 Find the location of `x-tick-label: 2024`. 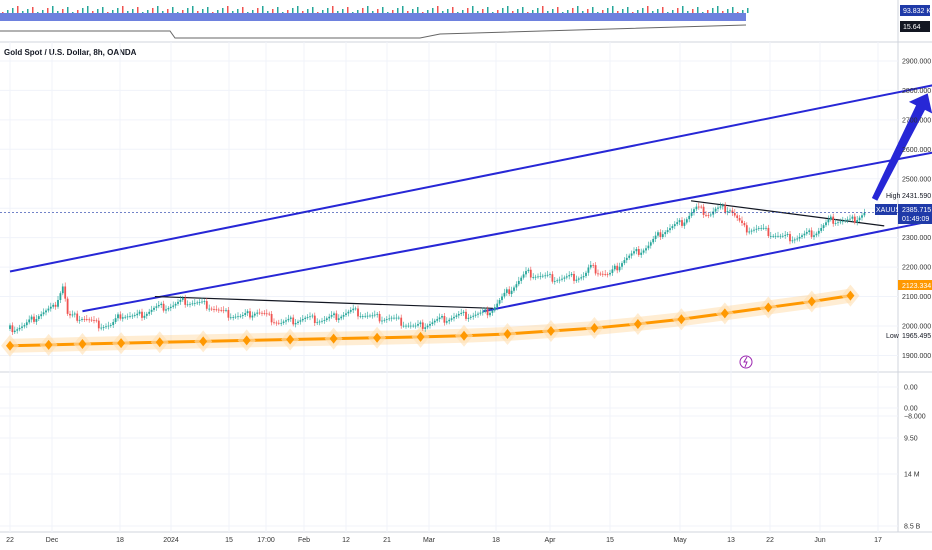

x-tick-label: 2024 is located at coordinates (171, 540).